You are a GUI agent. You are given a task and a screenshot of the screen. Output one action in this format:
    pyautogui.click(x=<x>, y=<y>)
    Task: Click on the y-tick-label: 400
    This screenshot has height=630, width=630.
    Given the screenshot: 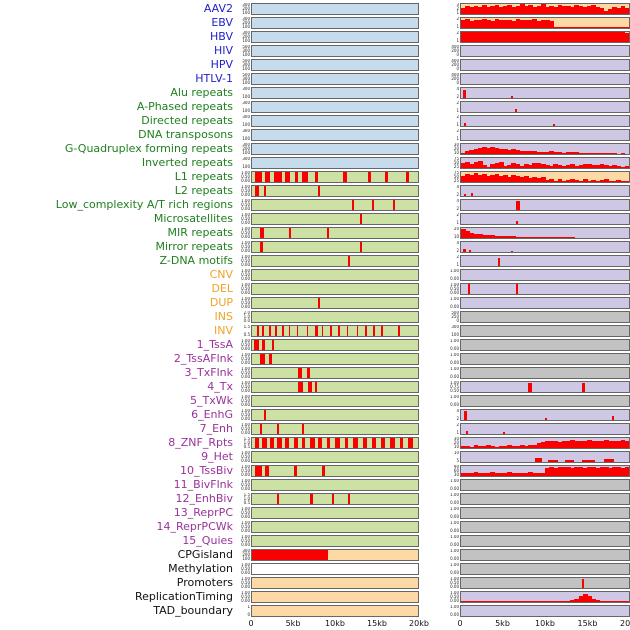 What is the action you would take?
    pyautogui.click(x=455, y=47)
    